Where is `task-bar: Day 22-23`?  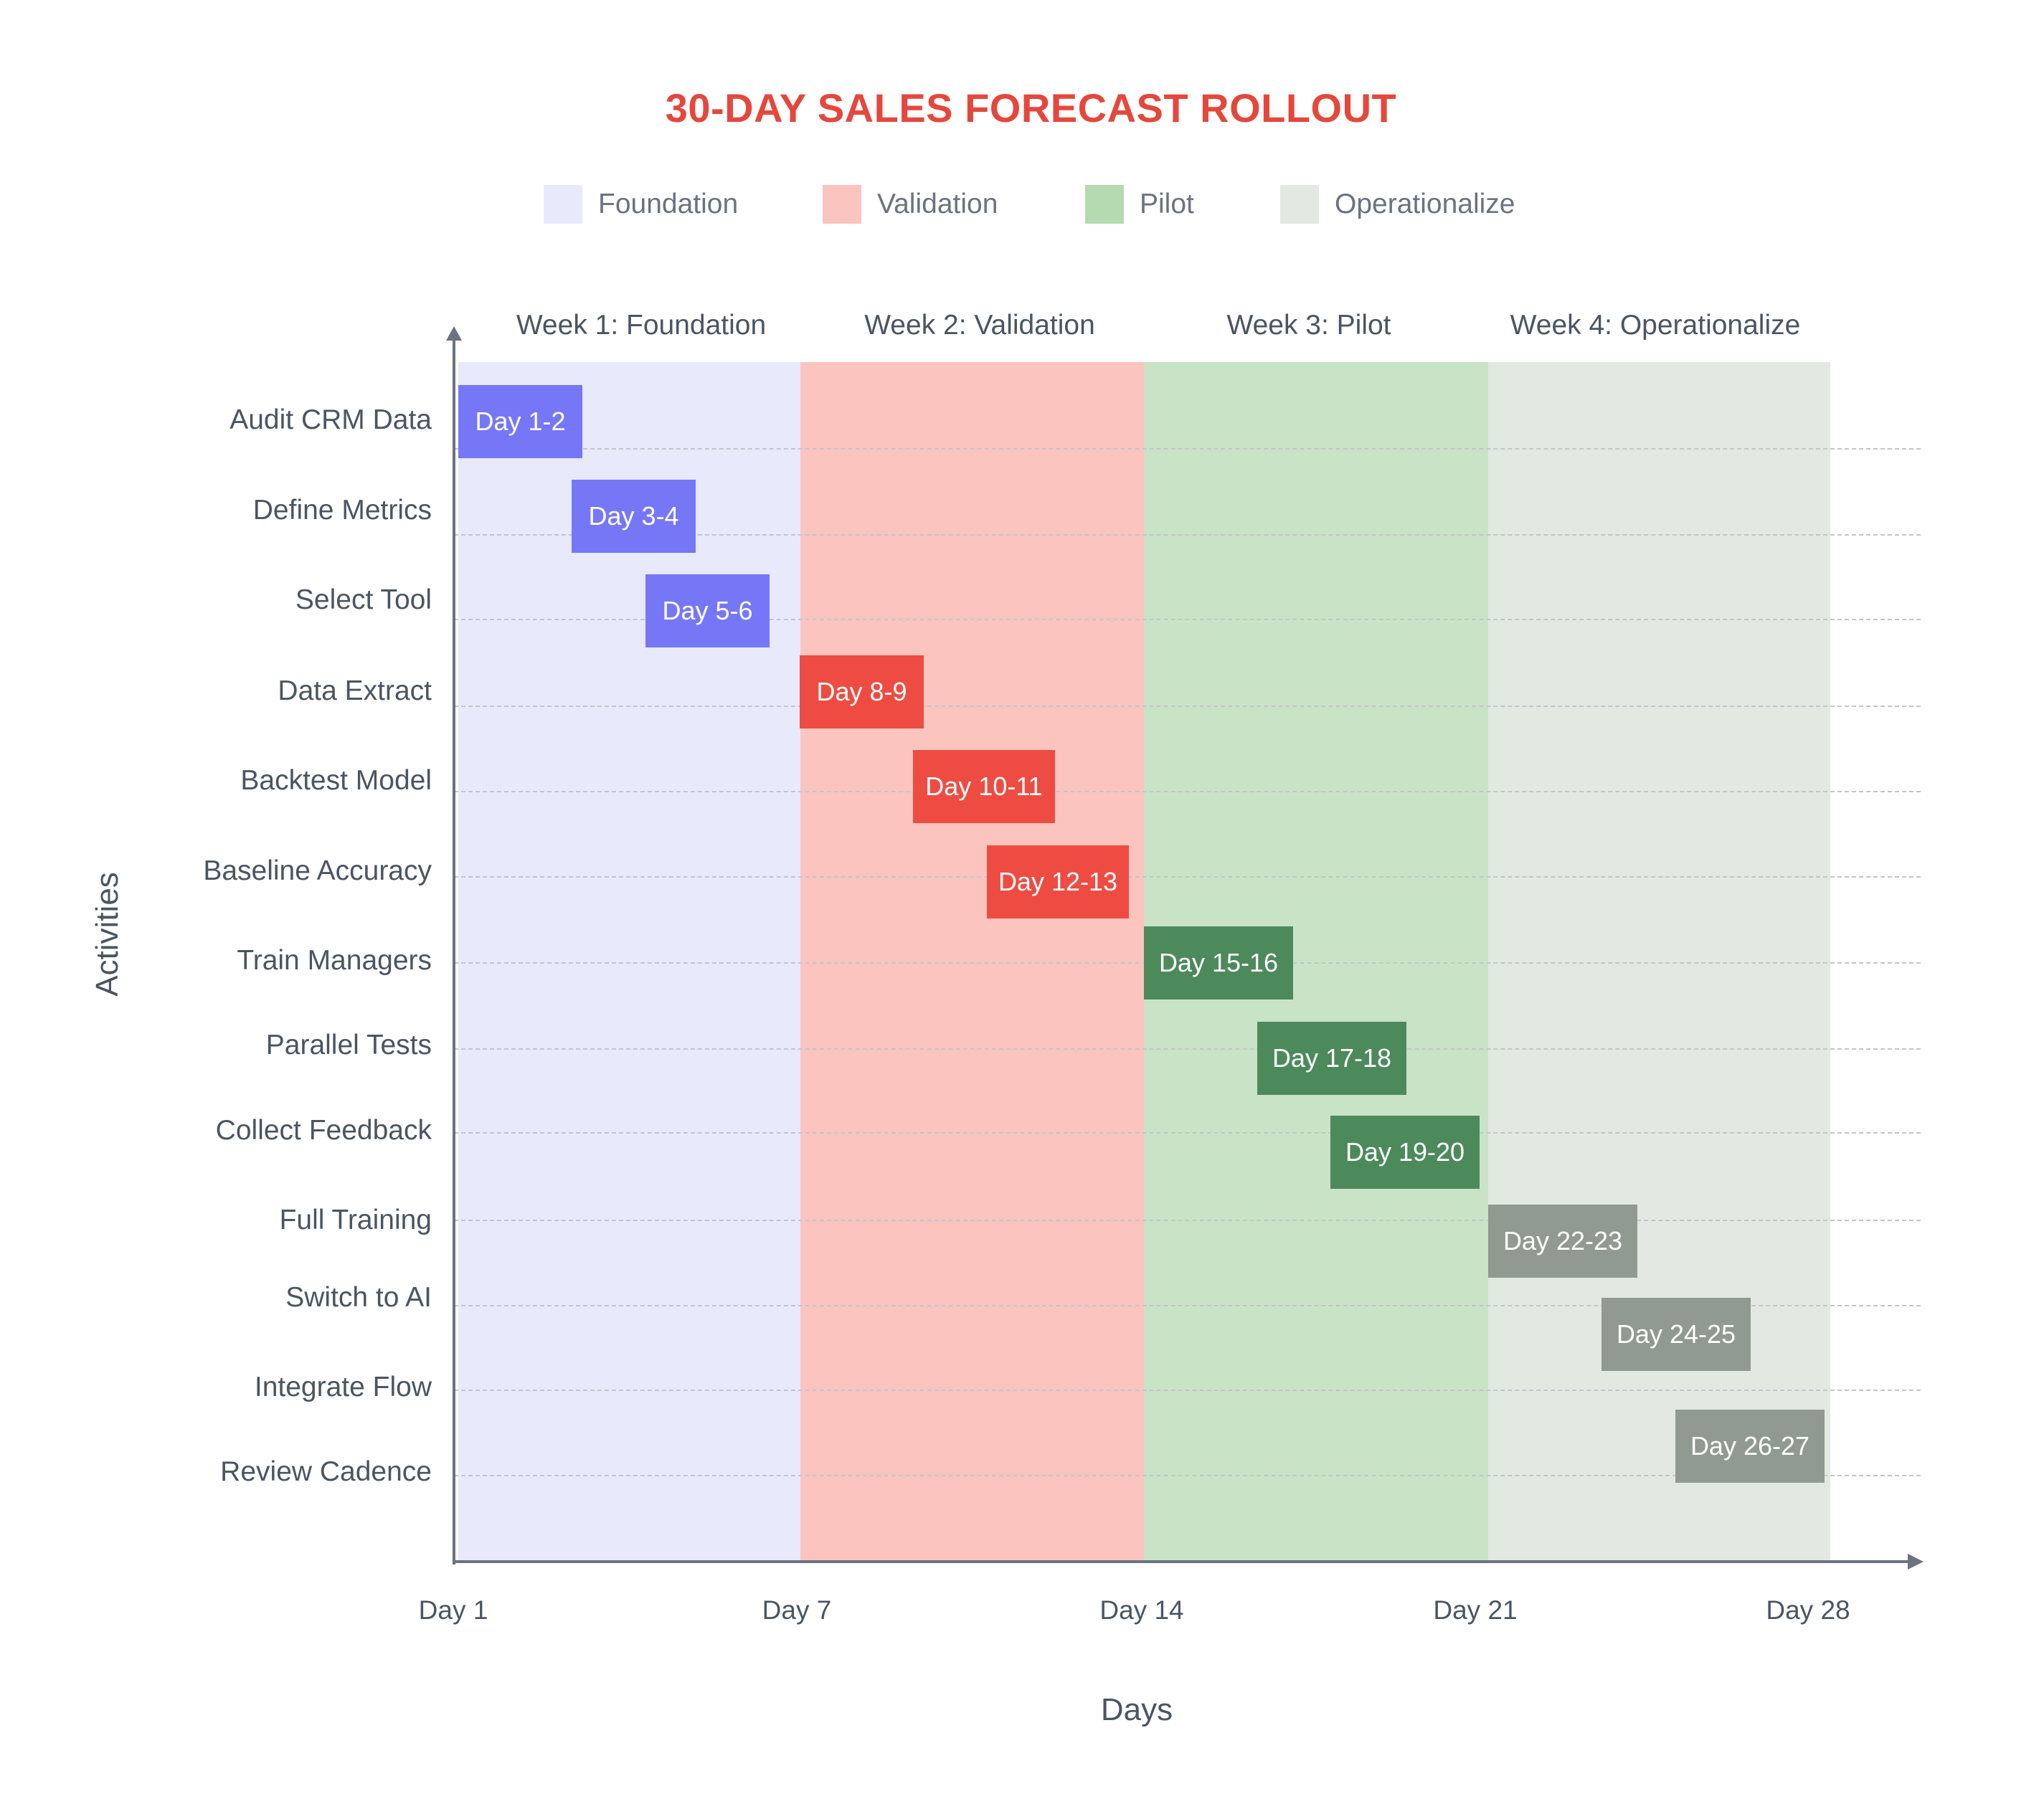 task-bar: Day 22-23 is located at coordinates (1562, 1241).